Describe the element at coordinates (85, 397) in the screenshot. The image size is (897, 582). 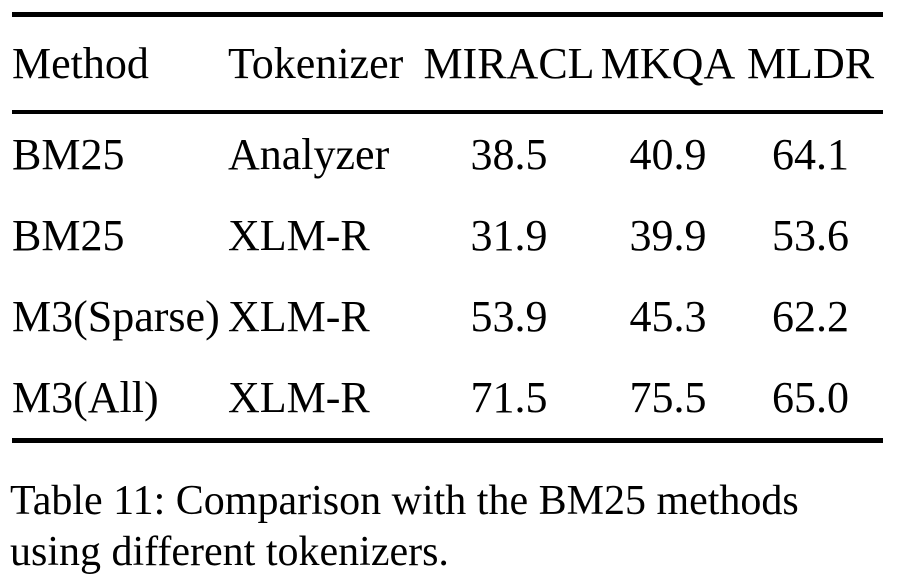
I see `cell-method: M3(All)` at that location.